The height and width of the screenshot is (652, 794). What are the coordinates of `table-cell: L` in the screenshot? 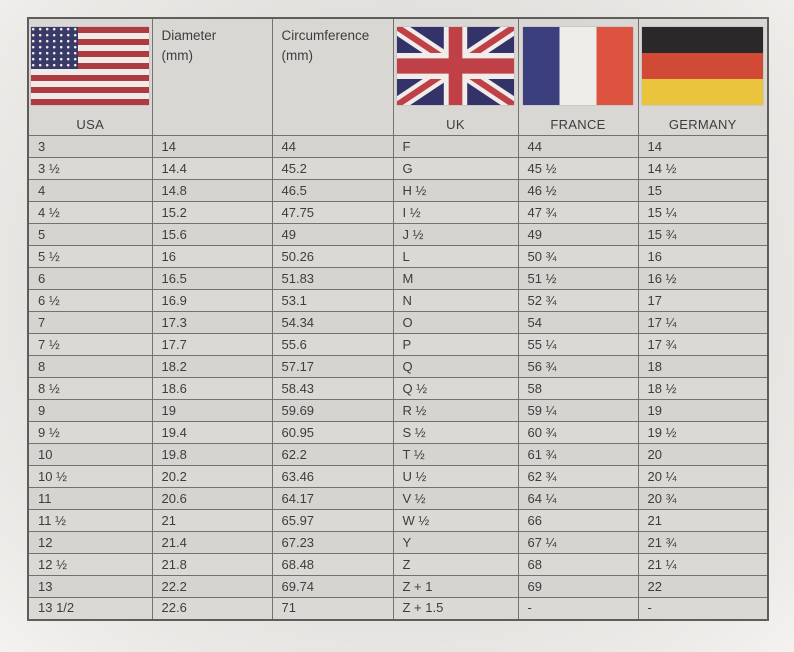 It's located at (455, 256).